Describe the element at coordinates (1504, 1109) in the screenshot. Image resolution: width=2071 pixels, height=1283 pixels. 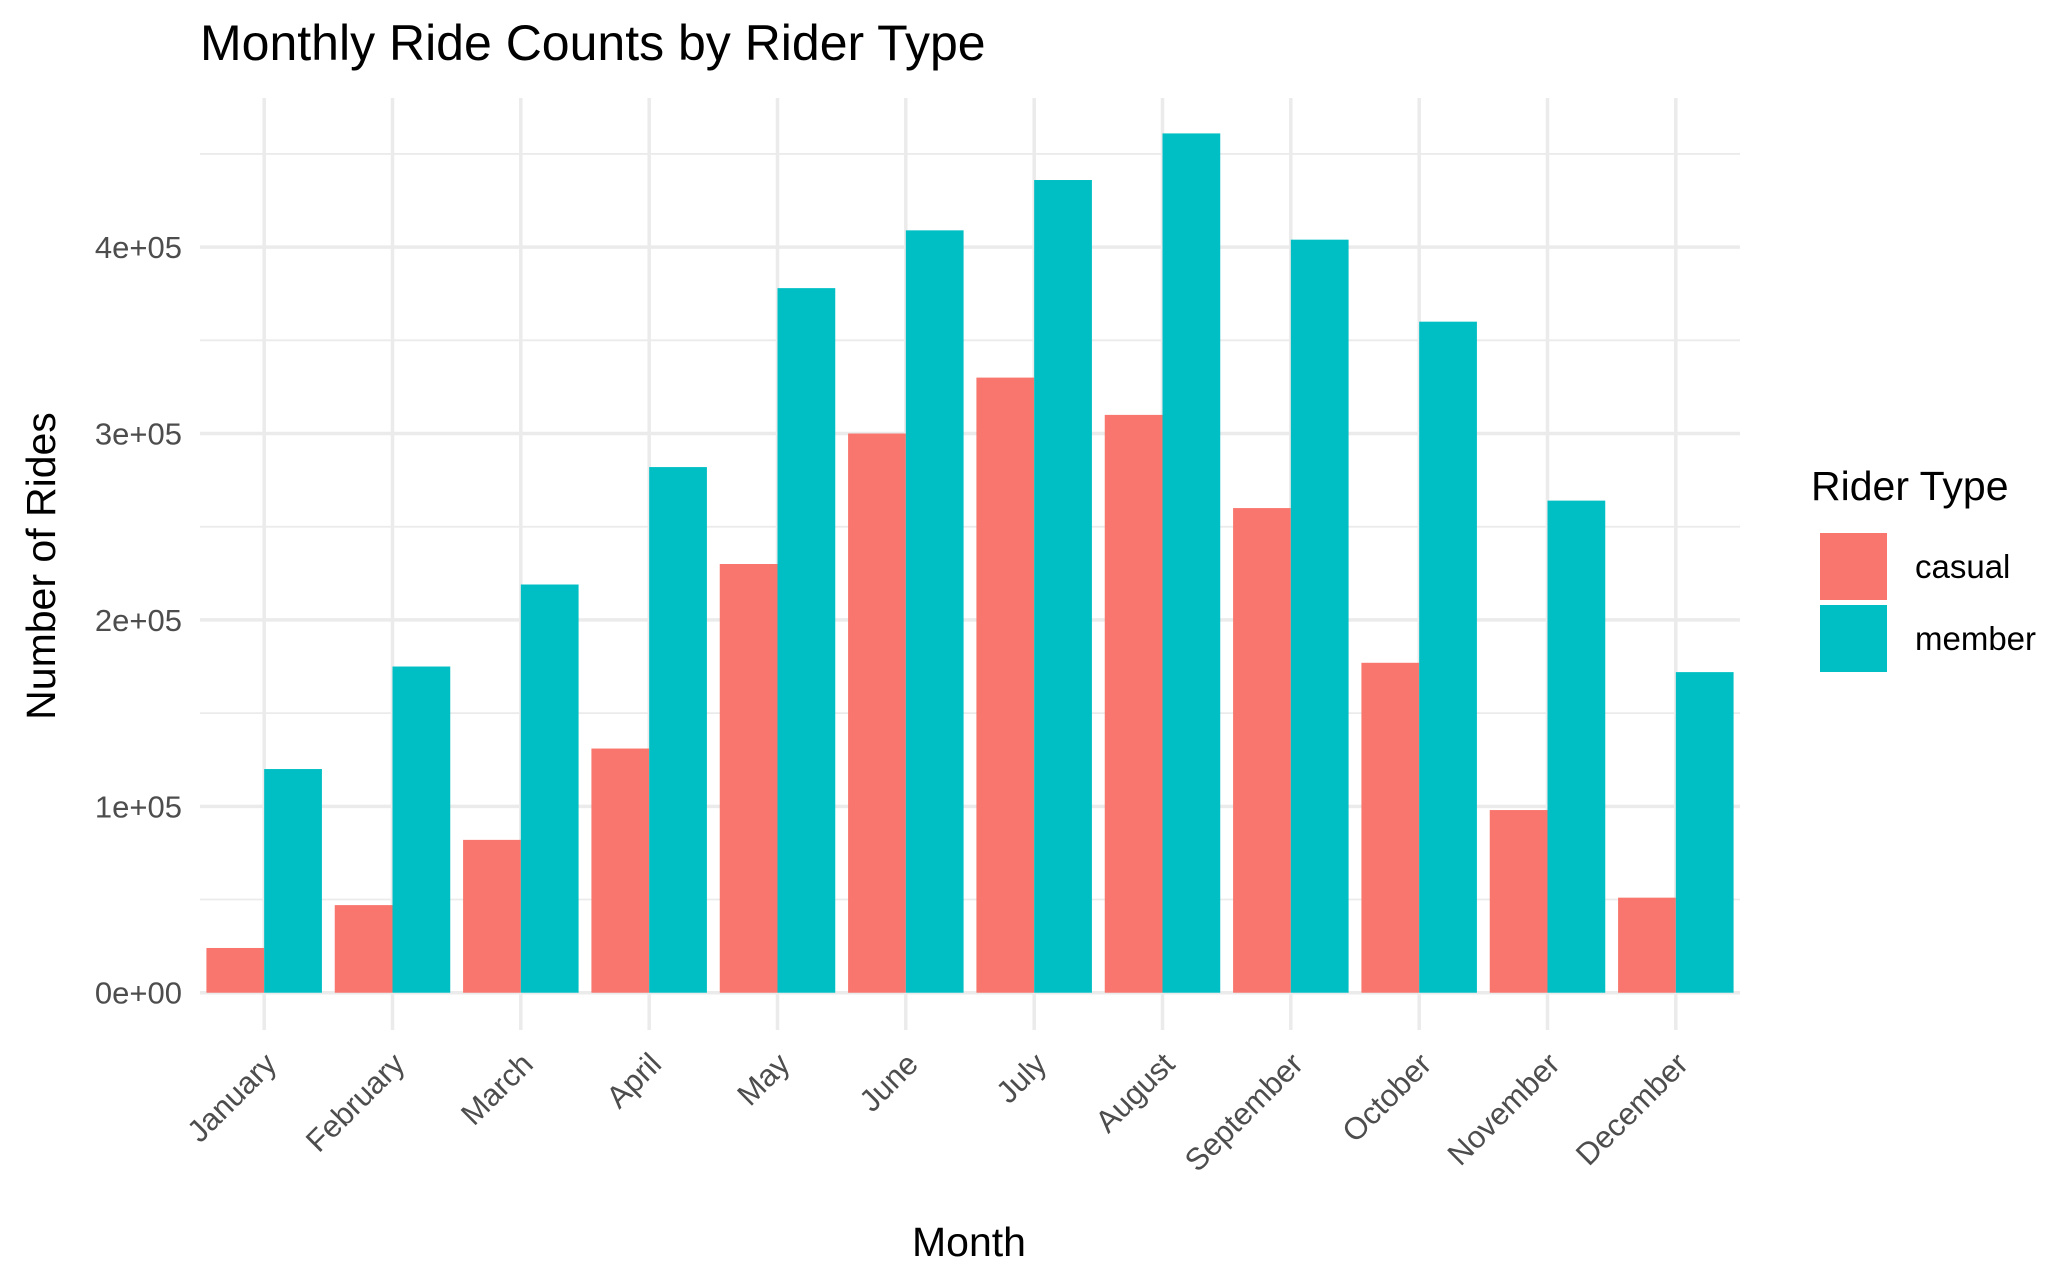
I see `x-tick-label: November` at that location.